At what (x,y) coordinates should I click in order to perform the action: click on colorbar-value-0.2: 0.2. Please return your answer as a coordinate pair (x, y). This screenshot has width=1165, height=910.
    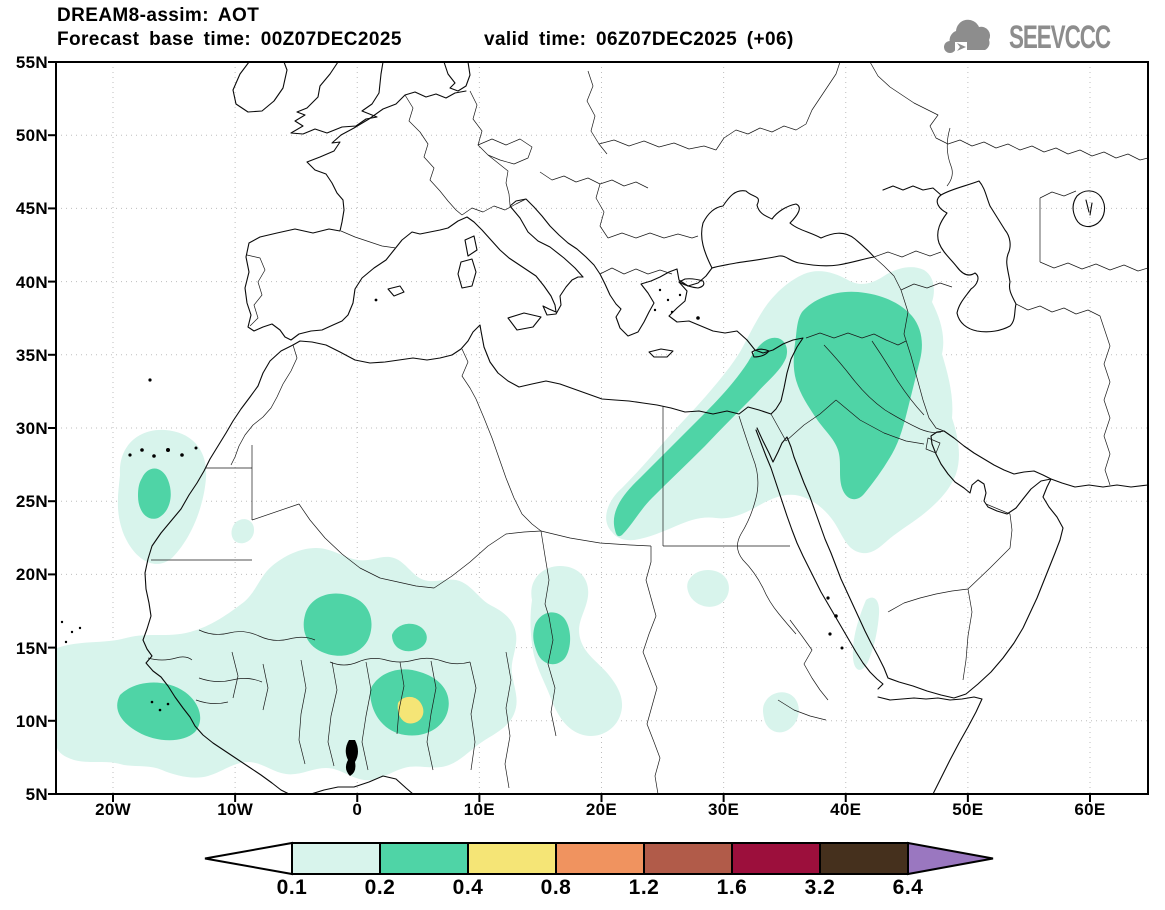
    Looking at the image, I should click on (380, 887).